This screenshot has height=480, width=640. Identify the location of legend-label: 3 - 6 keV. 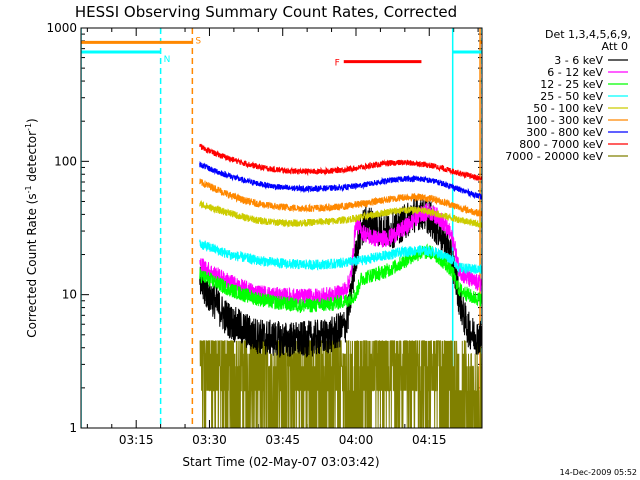
(578, 60).